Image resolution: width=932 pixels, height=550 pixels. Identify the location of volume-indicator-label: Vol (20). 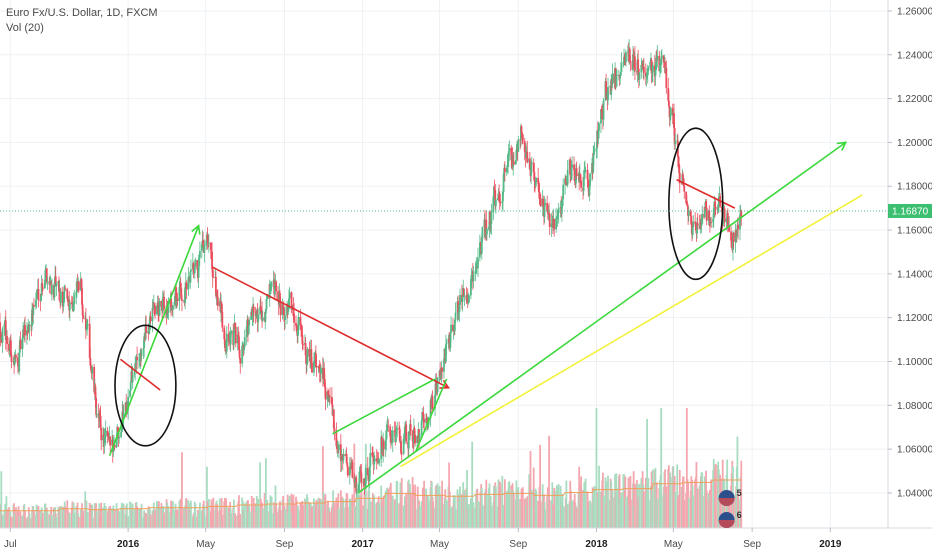
(25, 28).